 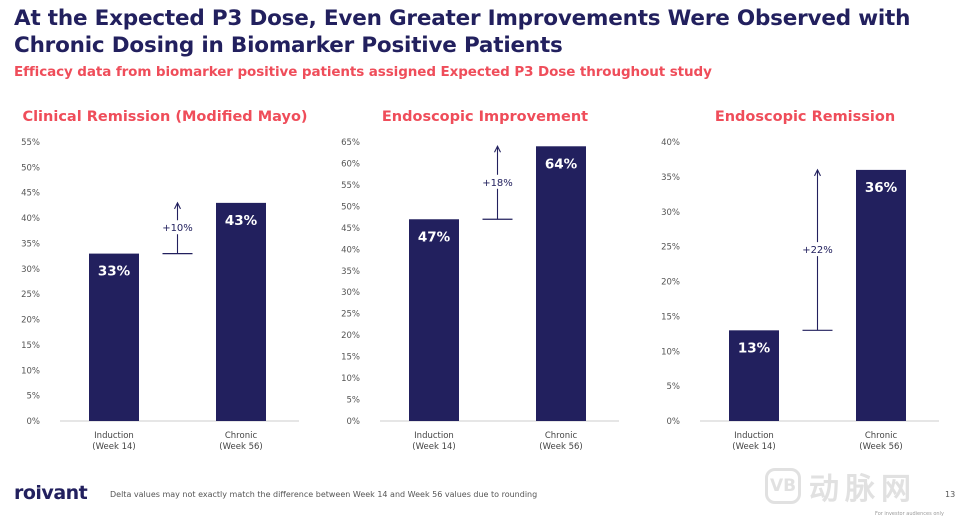 I want to click on chart-title-endoscopic-improvement: Endoscopic Improvement, so click(x=485, y=117).